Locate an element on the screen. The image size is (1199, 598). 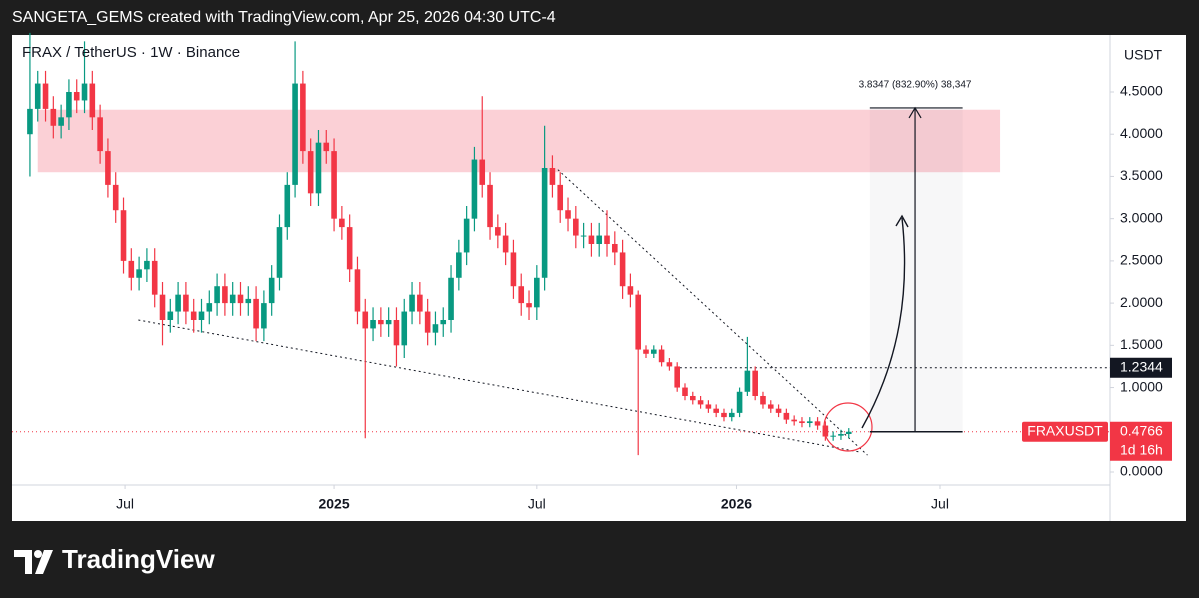
level-tag is located at coordinates (1141, 367).